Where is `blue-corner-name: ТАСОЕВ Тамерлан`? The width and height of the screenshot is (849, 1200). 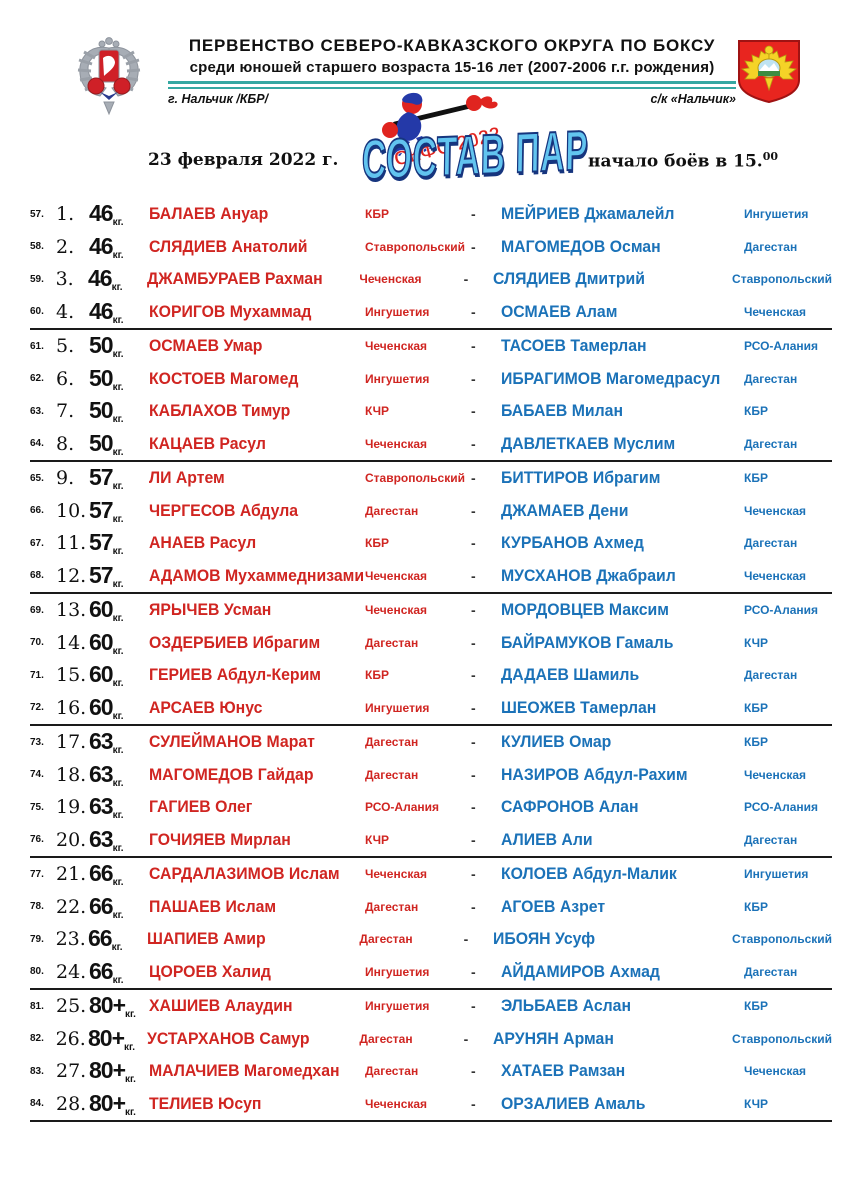
blue-corner-name: ТАСОЕВ Тамерлан is located at coordinates (574, 346).